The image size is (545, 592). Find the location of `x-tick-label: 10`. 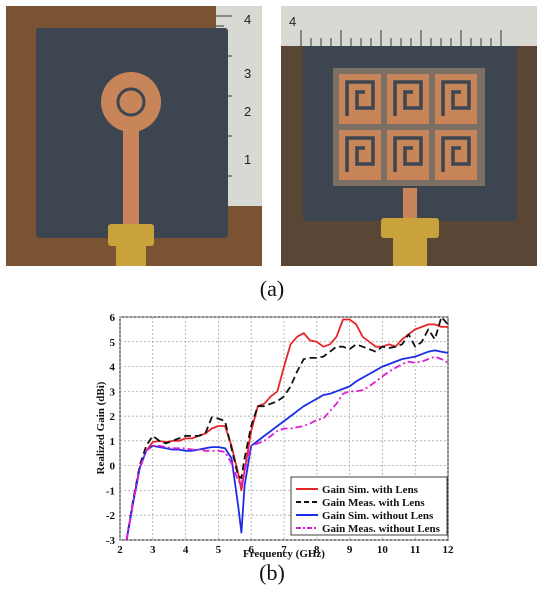

x-tick-label: 10 is located at coordinates (383, 550).